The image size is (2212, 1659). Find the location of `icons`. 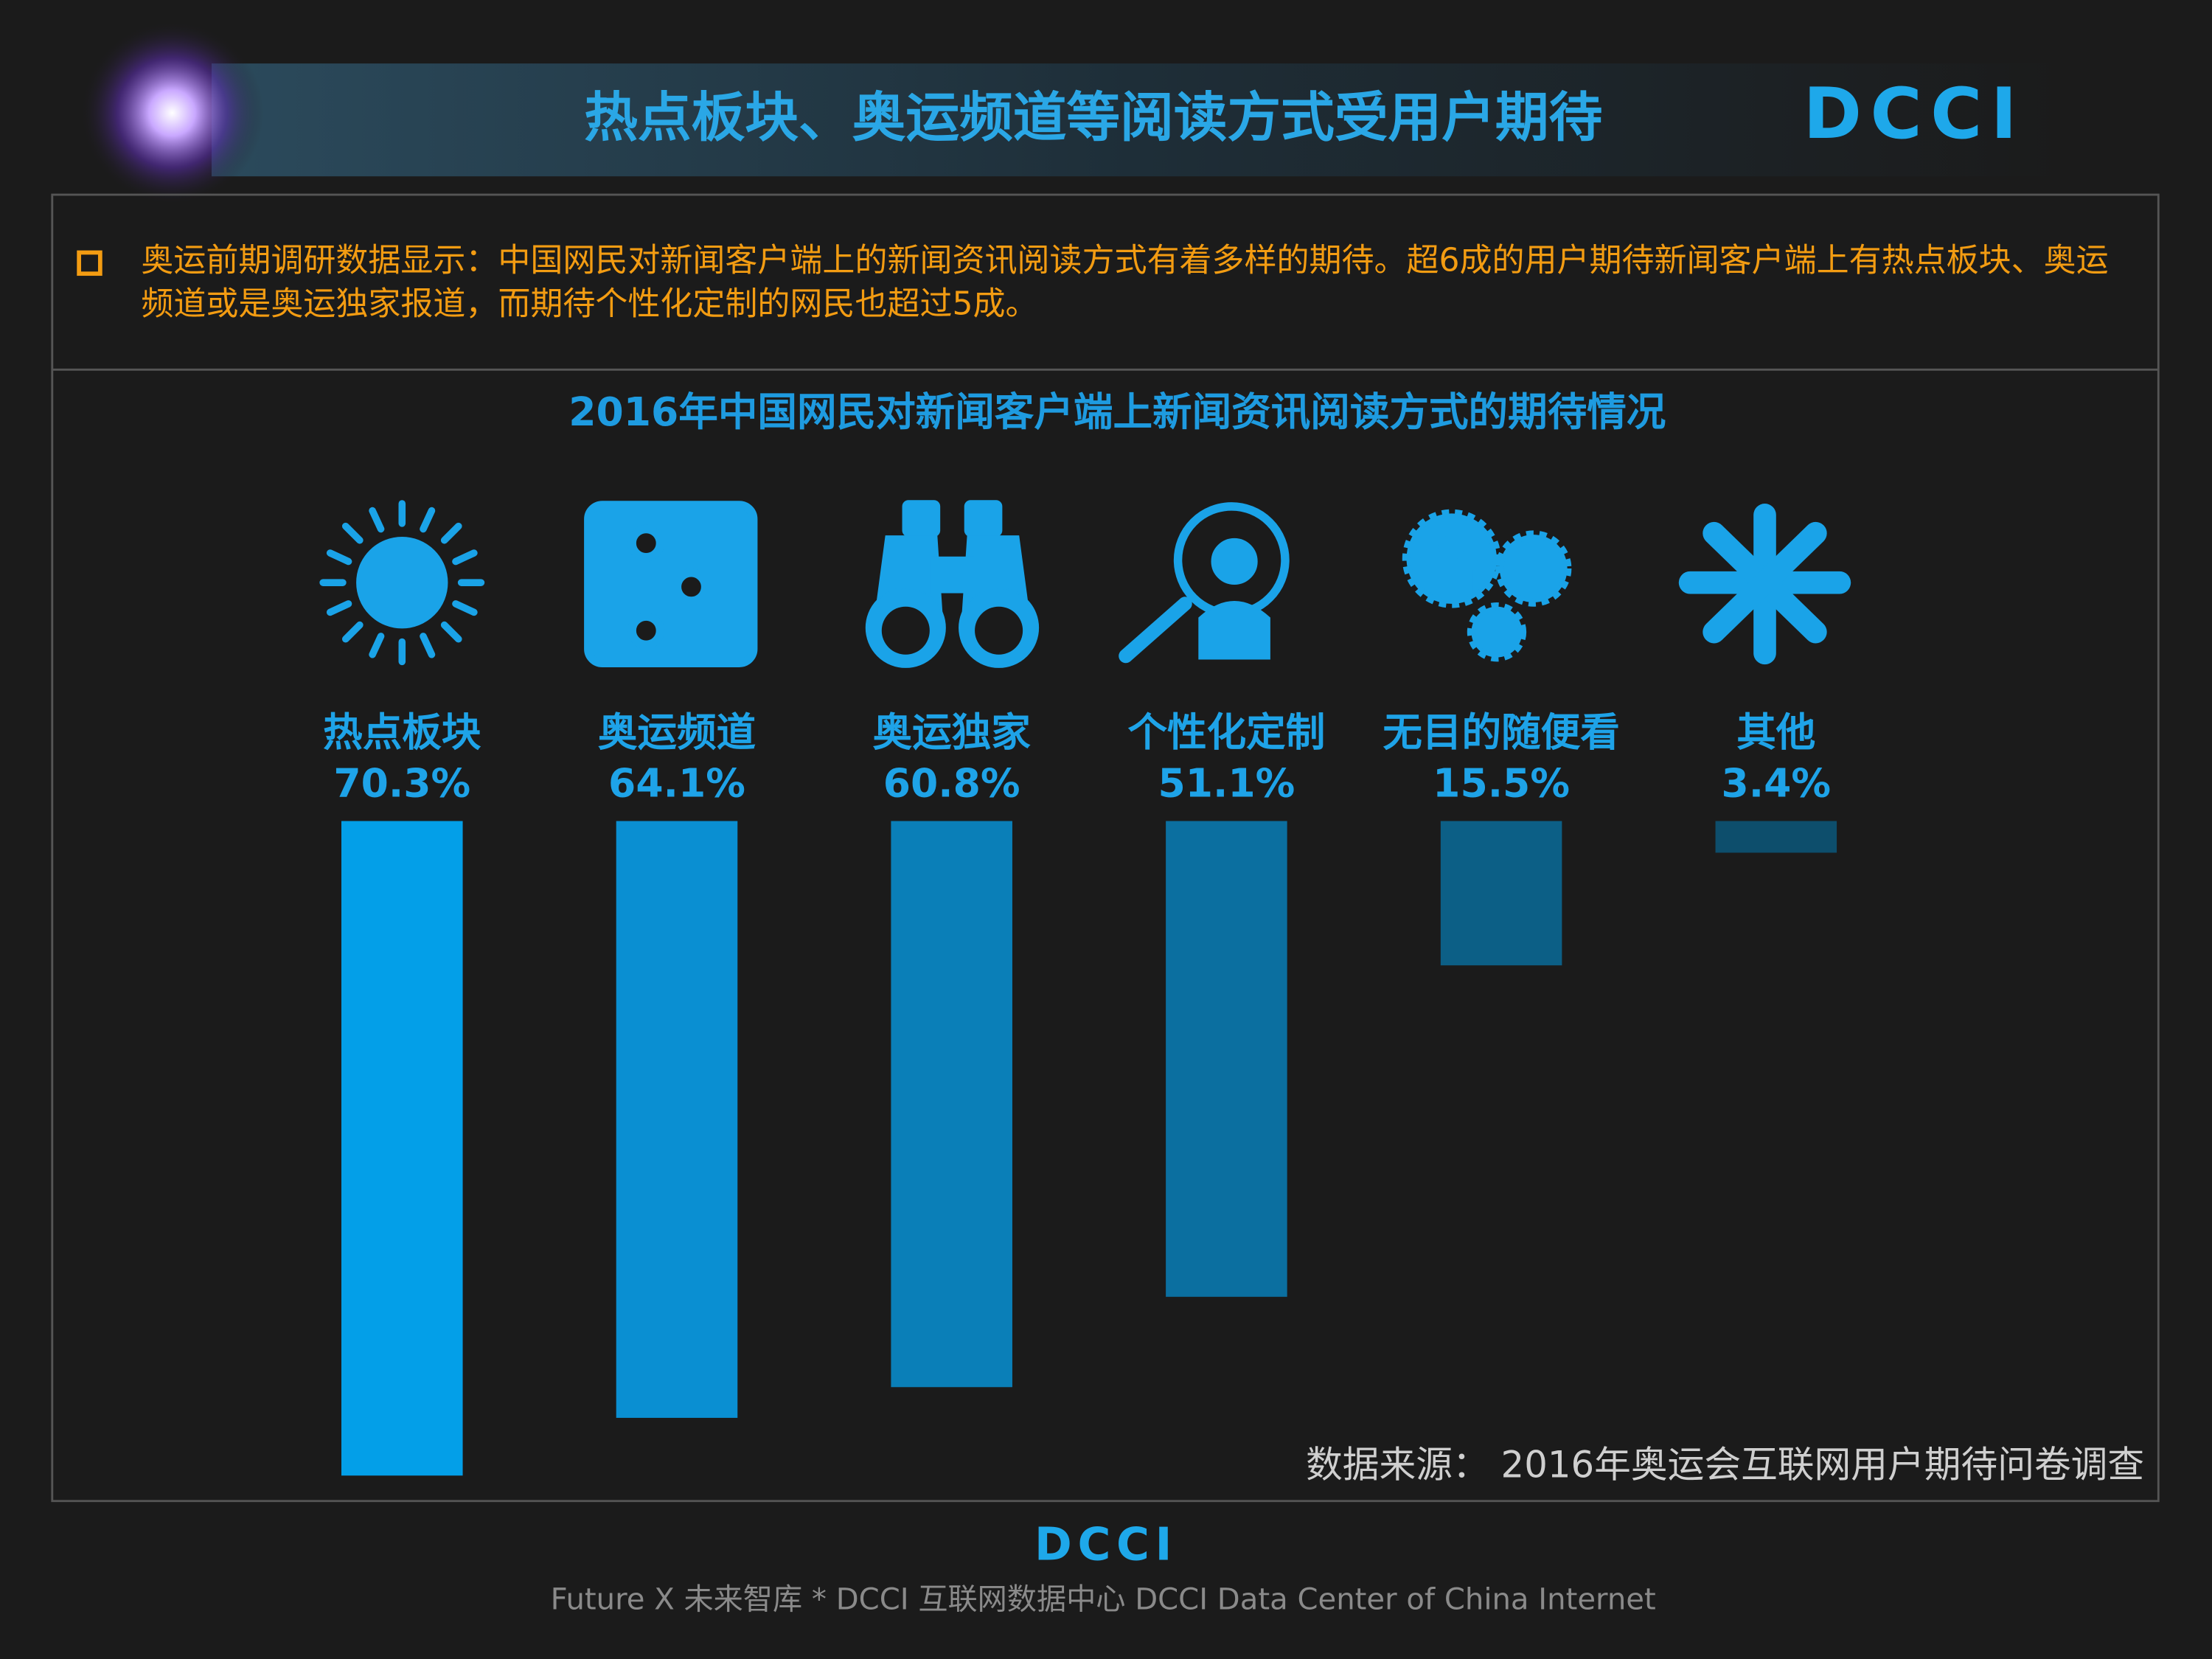

icons is located at coordinates (1085, 584).